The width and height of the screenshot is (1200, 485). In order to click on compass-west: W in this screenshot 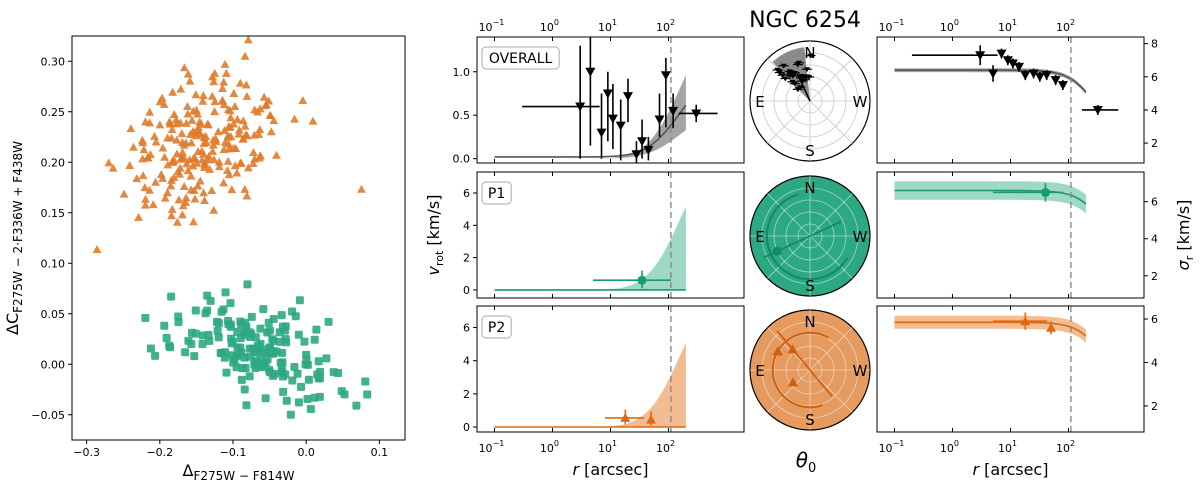, I will do `click(860, 371)`.